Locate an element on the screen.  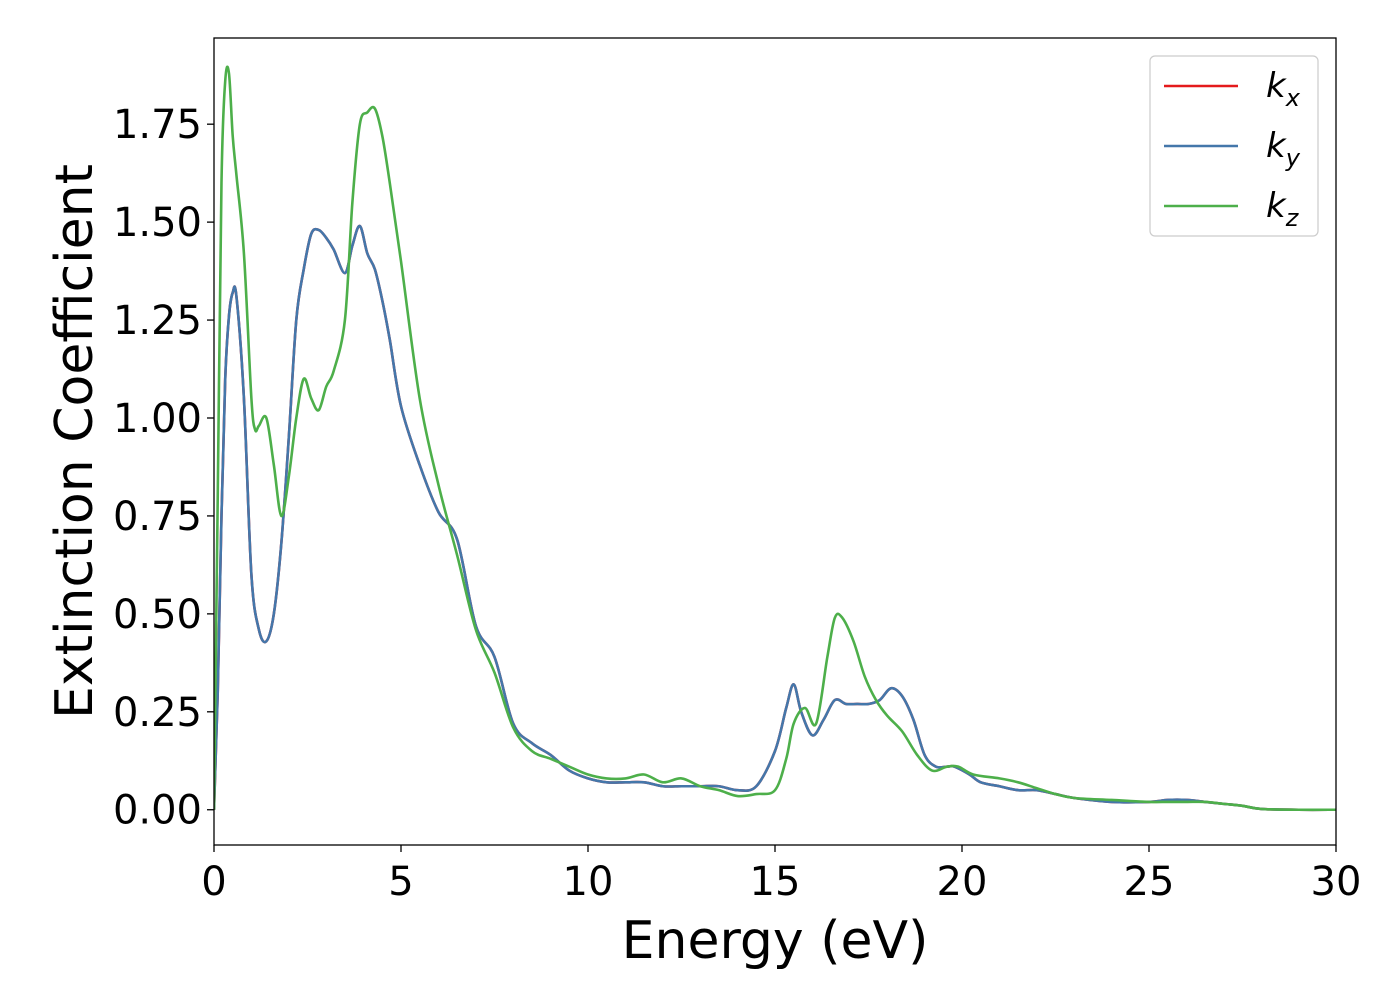
x-tick-label: 25 is located at coordinates (1149, 882).